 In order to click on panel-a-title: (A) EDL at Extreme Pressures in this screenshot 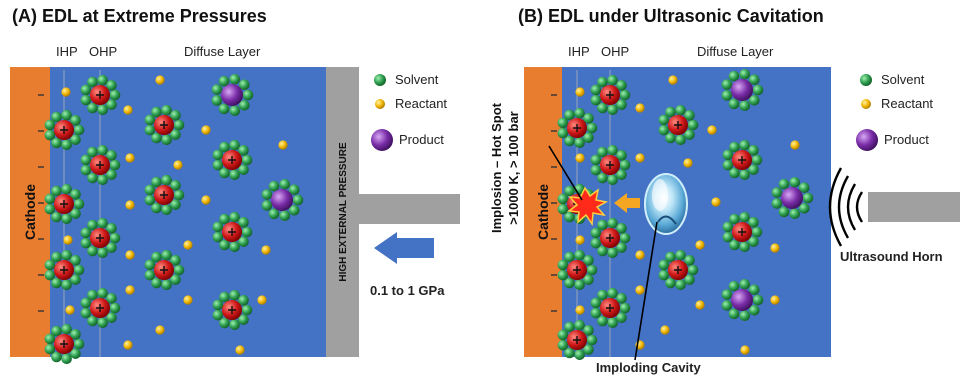, I will do `click(139, 16)`.